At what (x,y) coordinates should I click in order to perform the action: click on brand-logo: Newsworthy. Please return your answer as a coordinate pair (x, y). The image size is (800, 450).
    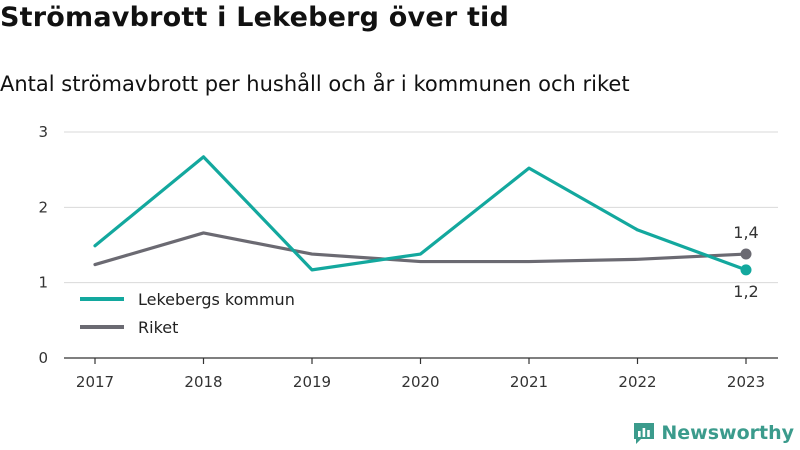
    Looking at the image, I should click on (713, 433).